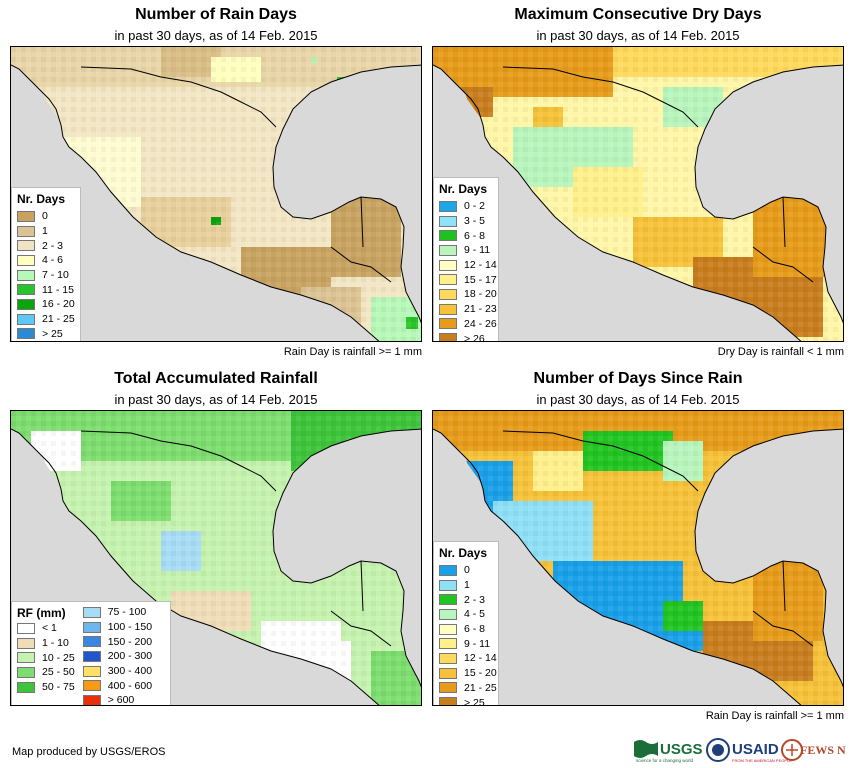 This screenshot has width=854, height=768. Describe the element at coordinates (58, 304) in the screenshot. I see `legend-label: 16 - 20` at that location.